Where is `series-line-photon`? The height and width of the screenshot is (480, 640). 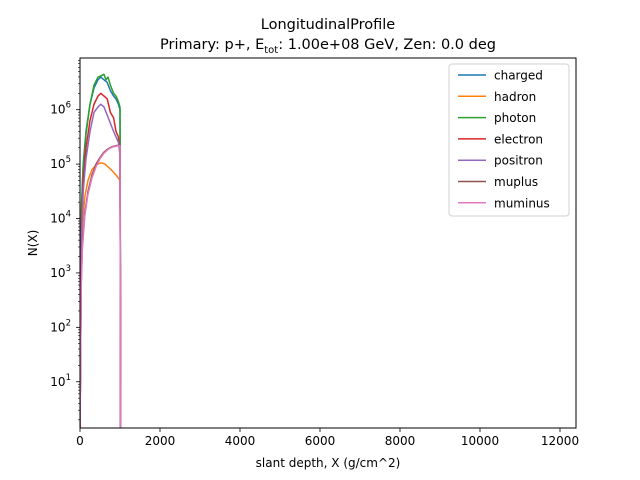 series-line-photon is located at coordinates (101, 250).